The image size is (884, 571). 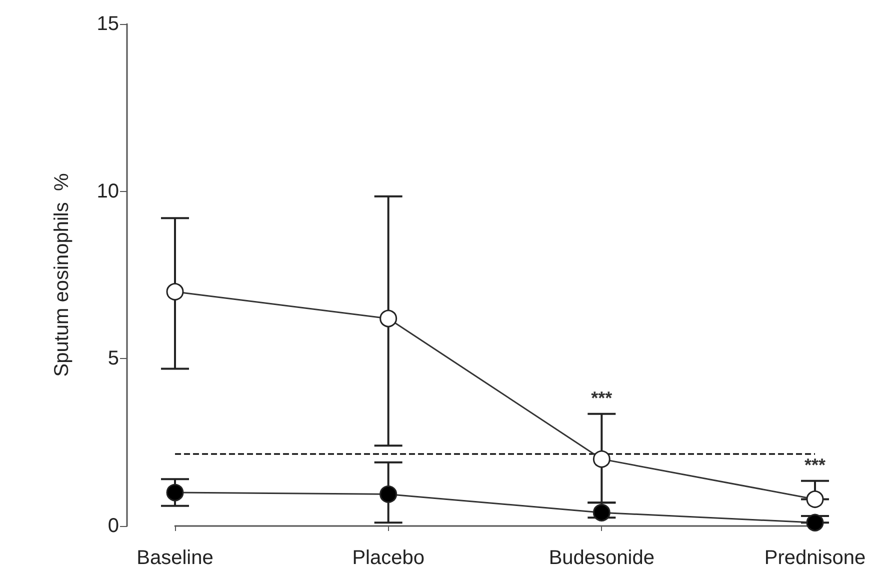 What do you see at coordinates (113, 359) in the screenshot?
I see `y-tick-label: 5` at bounding box center [113, 359].